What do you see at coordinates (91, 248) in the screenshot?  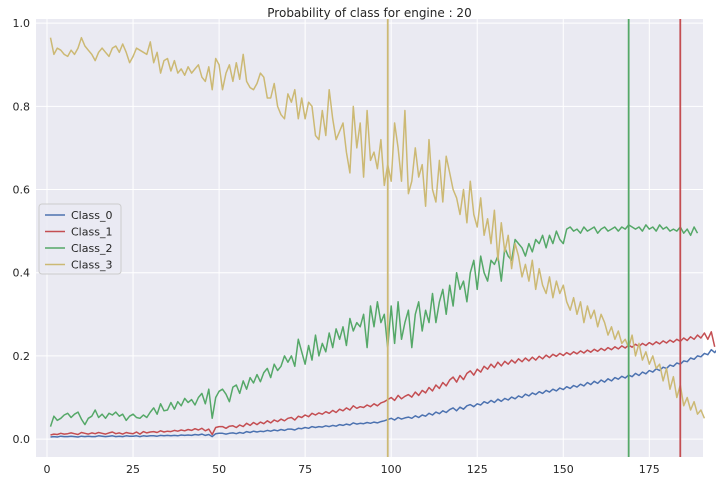 I see `legend-label: Class_2` at bounding box center [91, 248].